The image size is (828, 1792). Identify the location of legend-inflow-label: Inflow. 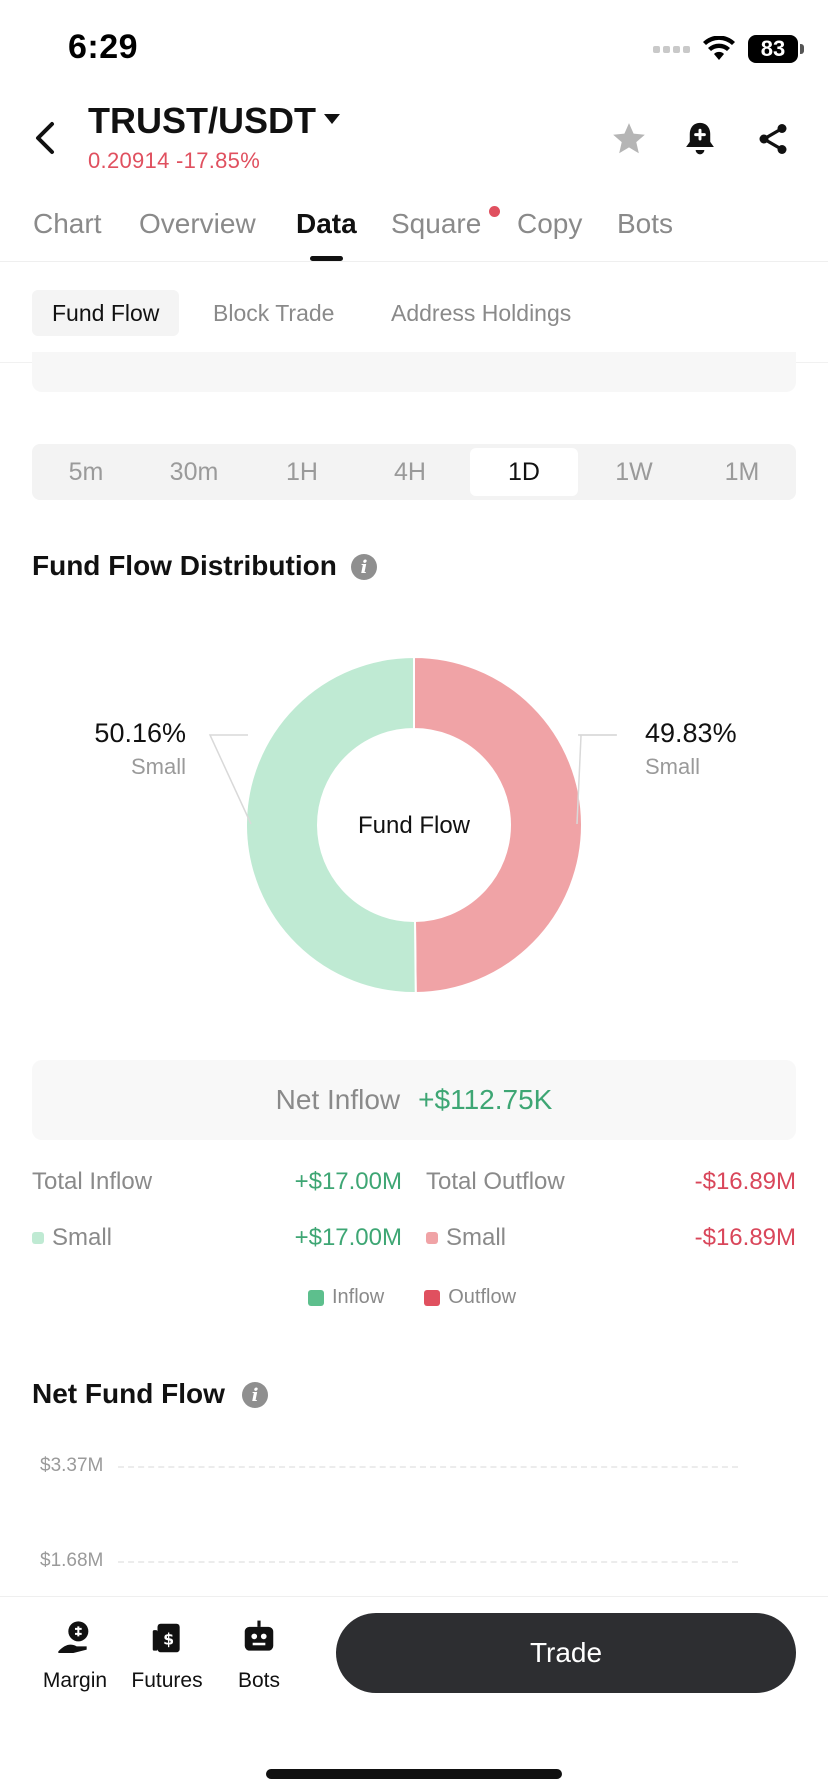
(358, 1297).